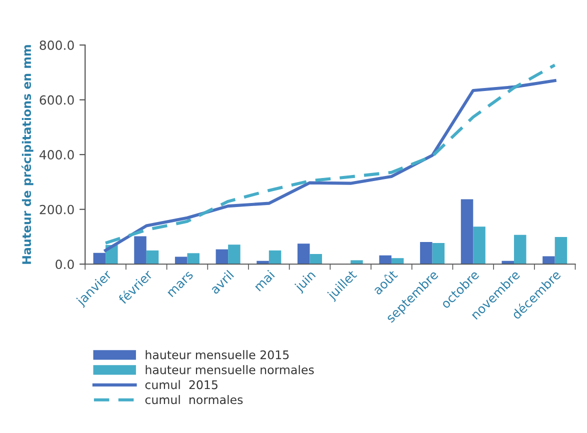 The width and height of the screenshot is (587, 433). Describe the element at coordinates (217, 355) in the screenshot. I see `legend-label: hauteur mensuelle 2015` at that location.